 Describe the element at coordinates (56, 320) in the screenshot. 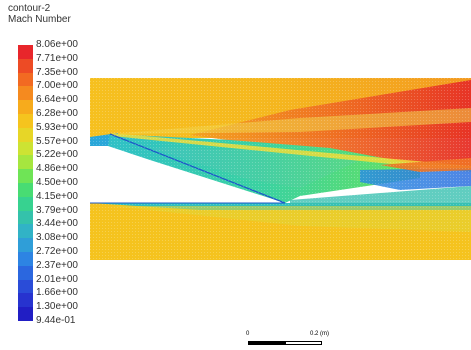

I see `colorbar-label: 9.44e-01` at that location.